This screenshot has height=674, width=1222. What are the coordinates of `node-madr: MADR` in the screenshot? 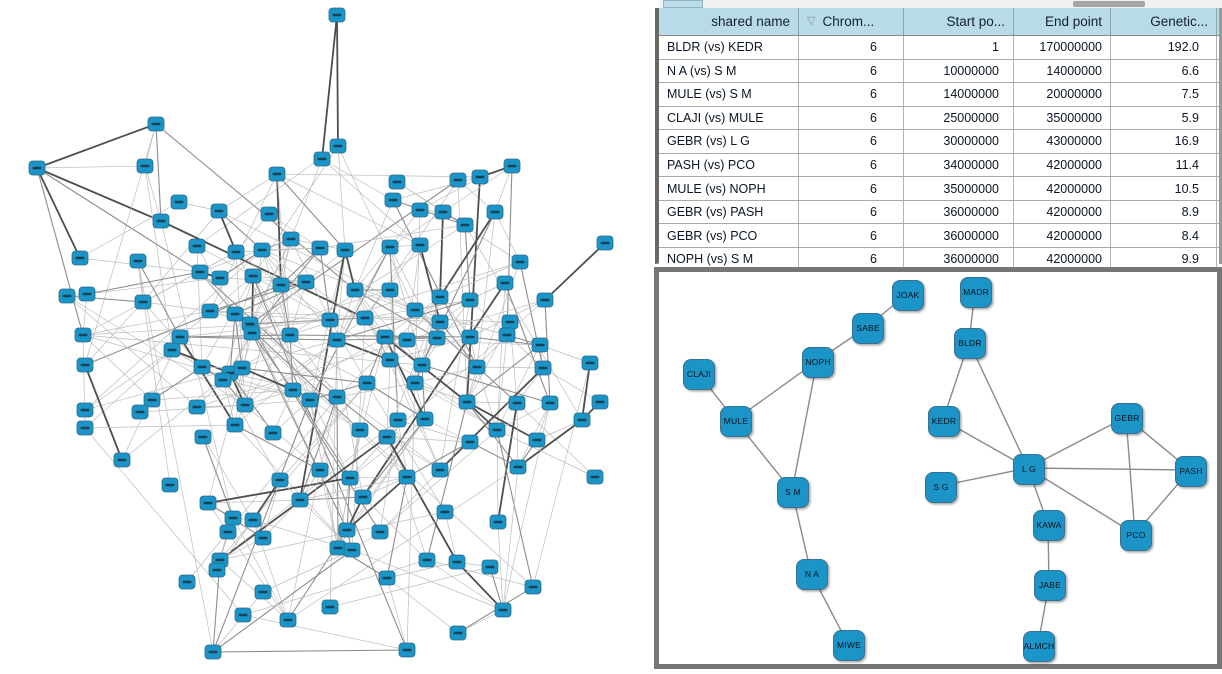 It's located at (976, 292).